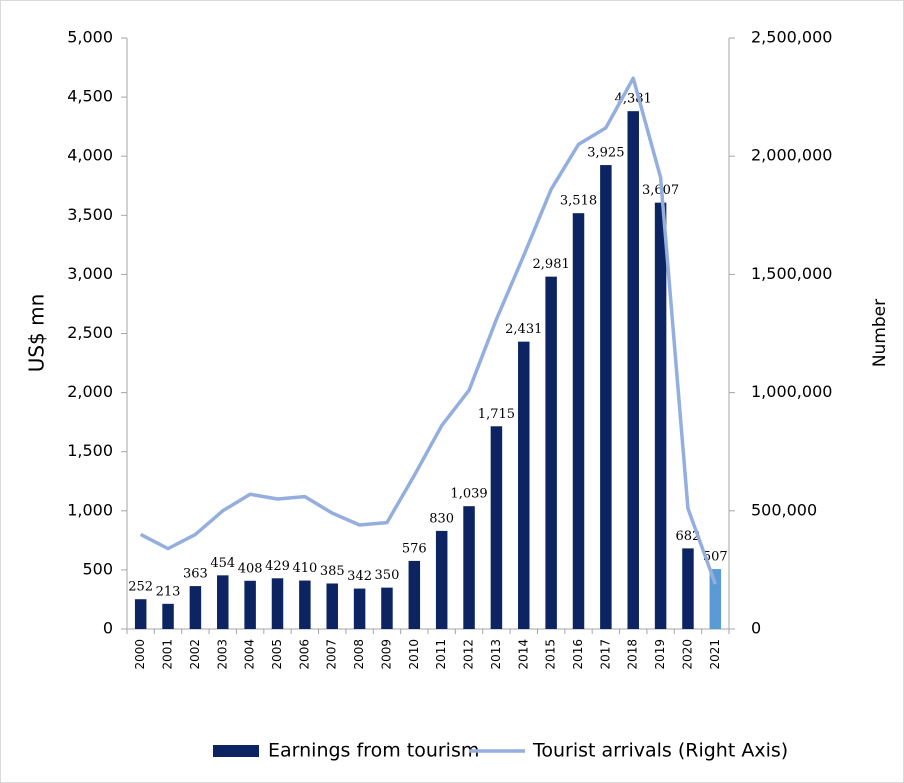  What do you see at coordinates (523, 654) in the screenshot?
I see `x-tick-label: 2014` at bounding box center [523, 654].